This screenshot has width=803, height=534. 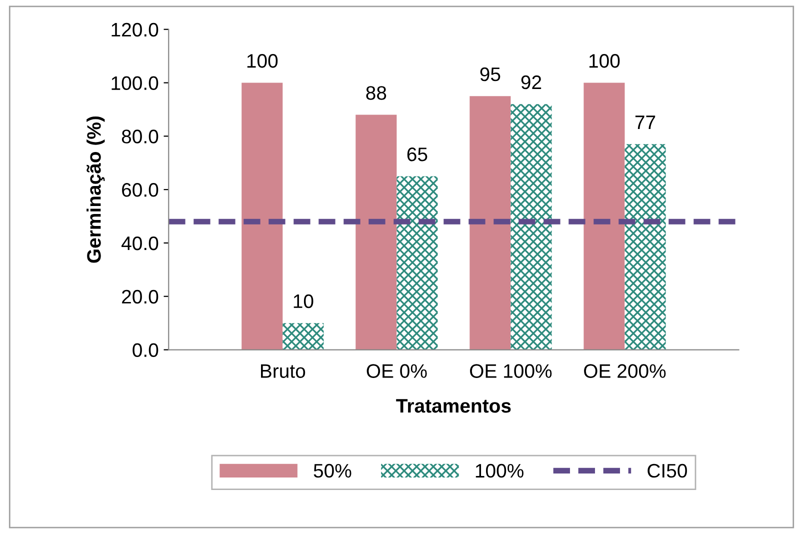 I want to click on data-label: 88, so click(x=376, y=93).